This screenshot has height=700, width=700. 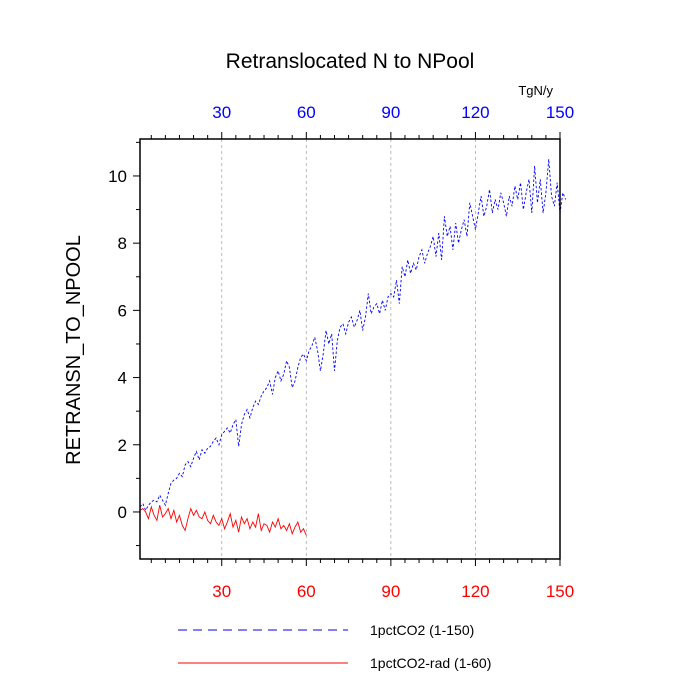 I want to click on y-tick-label: 2, so click(x=122, y=445).